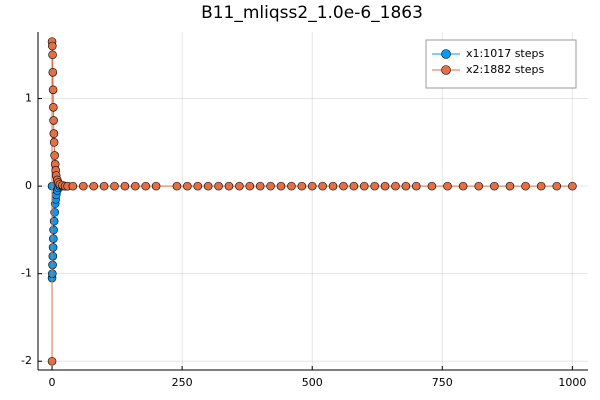 Image resolution: width=600 pixels, height=400 pixels. What do you see at coordinates (26, 360) in the screenshot?
I see `y-tick-label: -2` at bounding box center [26, 360].